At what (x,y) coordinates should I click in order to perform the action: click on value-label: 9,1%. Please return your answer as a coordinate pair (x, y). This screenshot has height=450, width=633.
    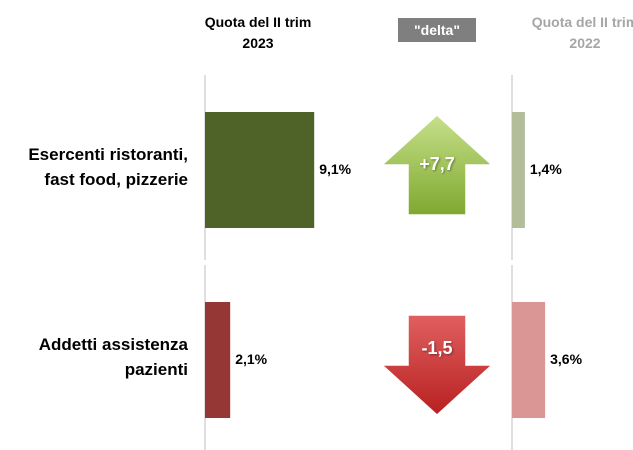
    Looking at the image, I should click on (335, 169).